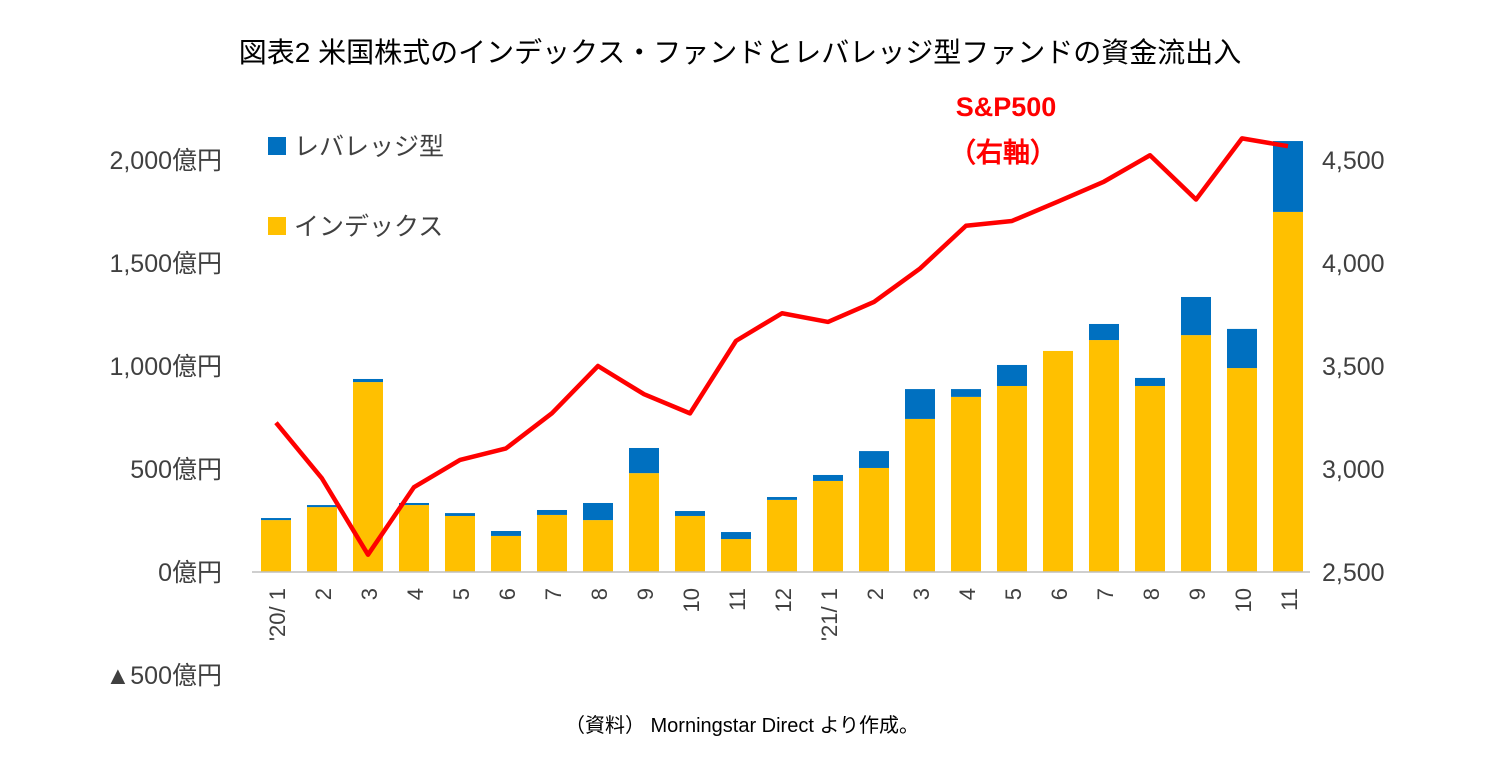 This screenshot has width=1498, height=771. What do you see at coordinates (740, 52) in the screenshot?
I see `chart-title: 図表2 米国株式のインデックス・ファンドとレバレッジ型ファンドの資金流出入` at bounding box center [740, 52].